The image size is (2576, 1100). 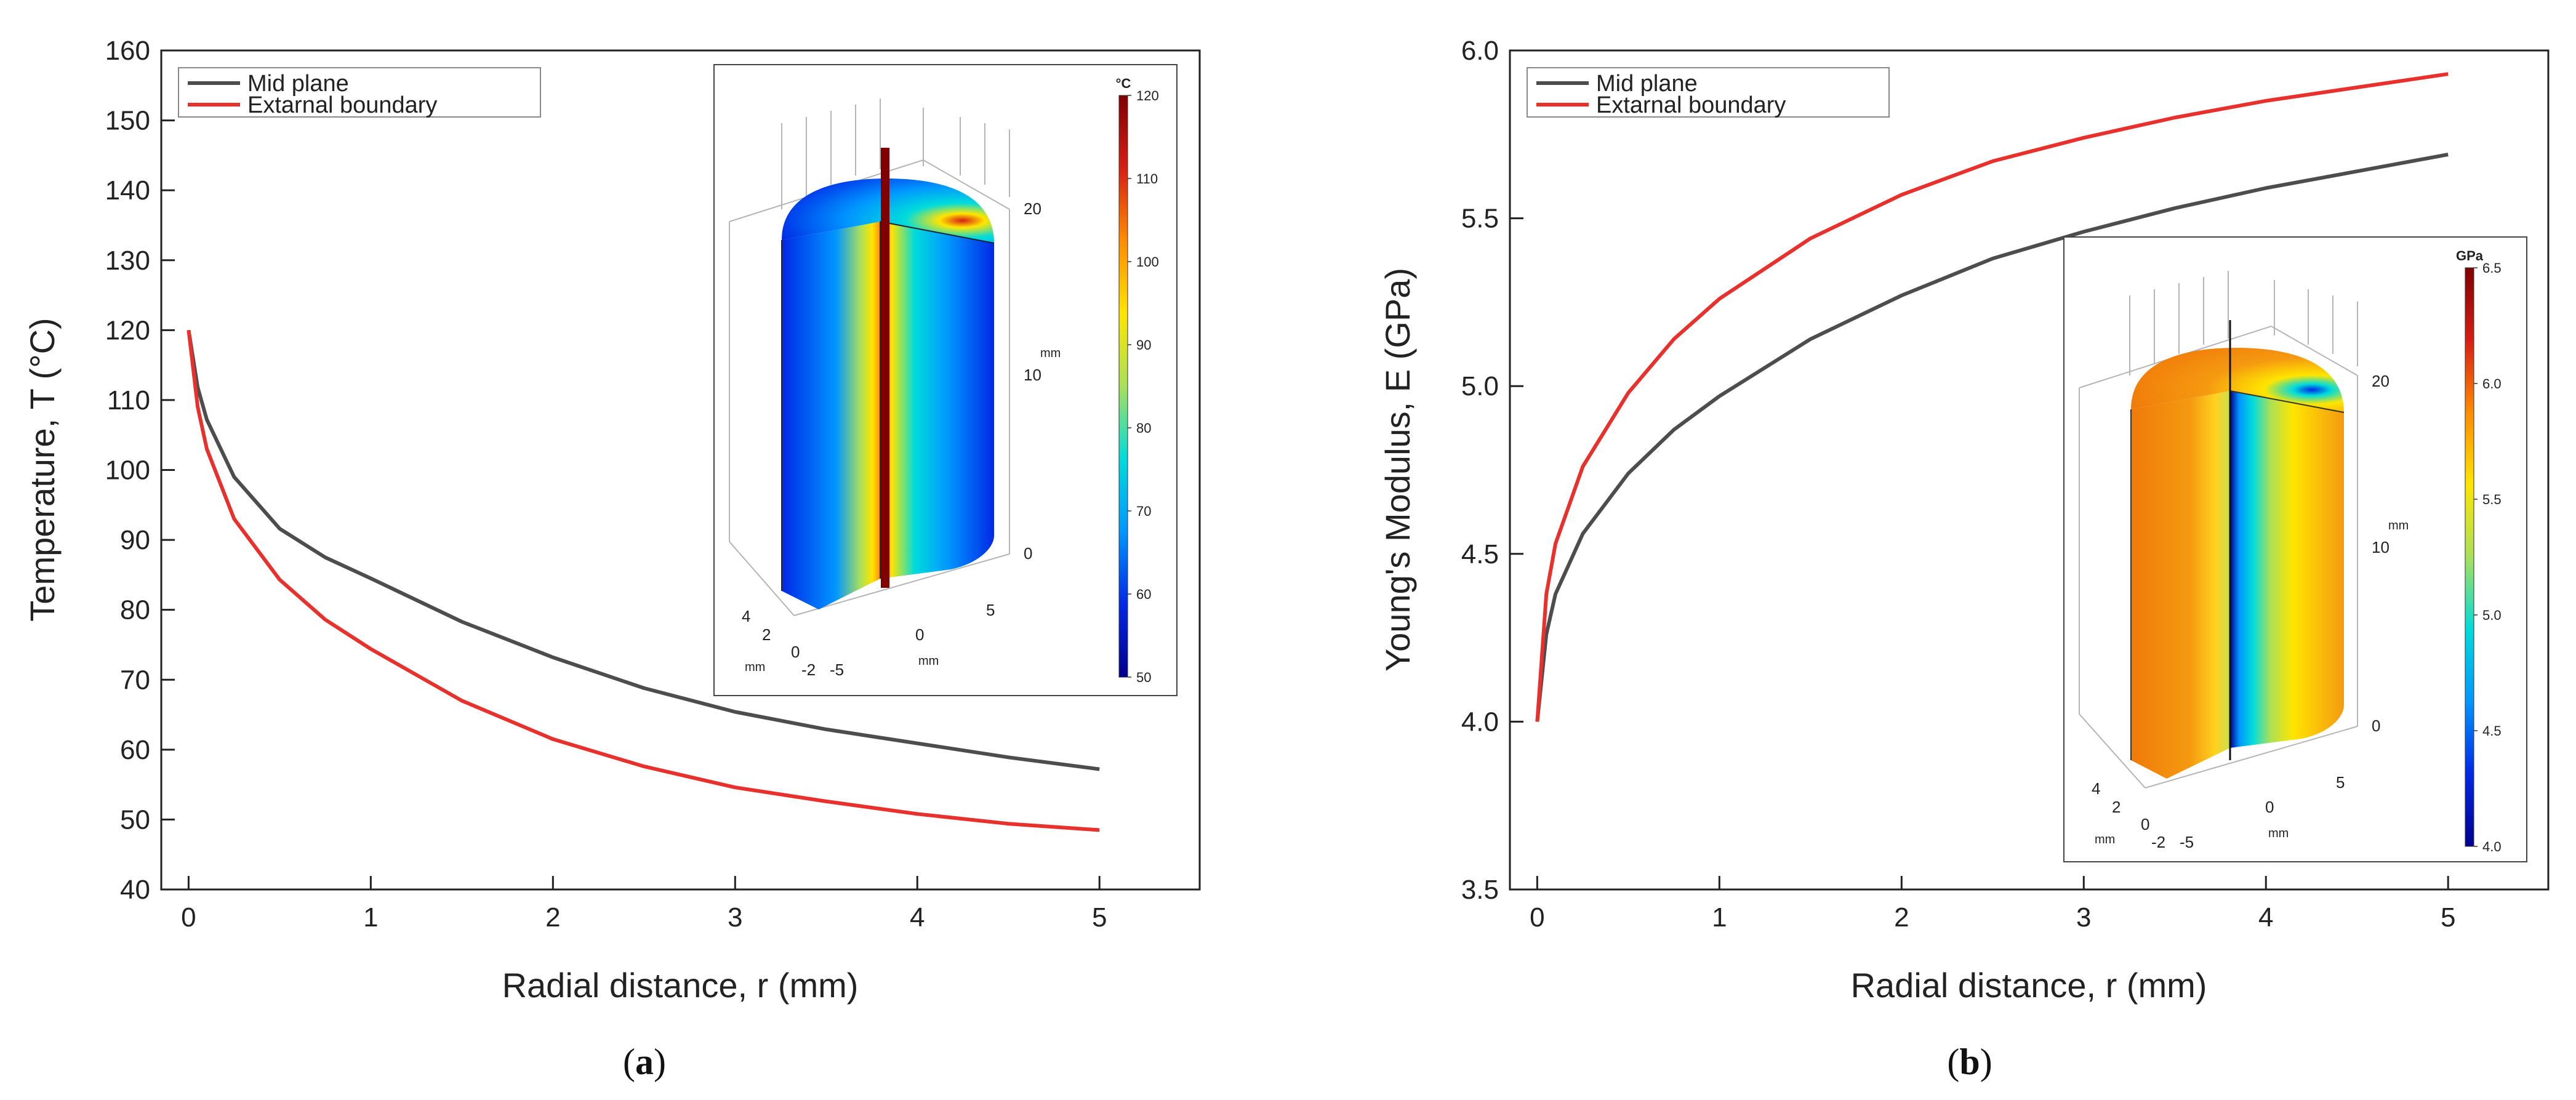 What do you see at coordinates (127, 261) in the screenshot?
I see `y-tick-label: 130` at bounding box center [127, 261].